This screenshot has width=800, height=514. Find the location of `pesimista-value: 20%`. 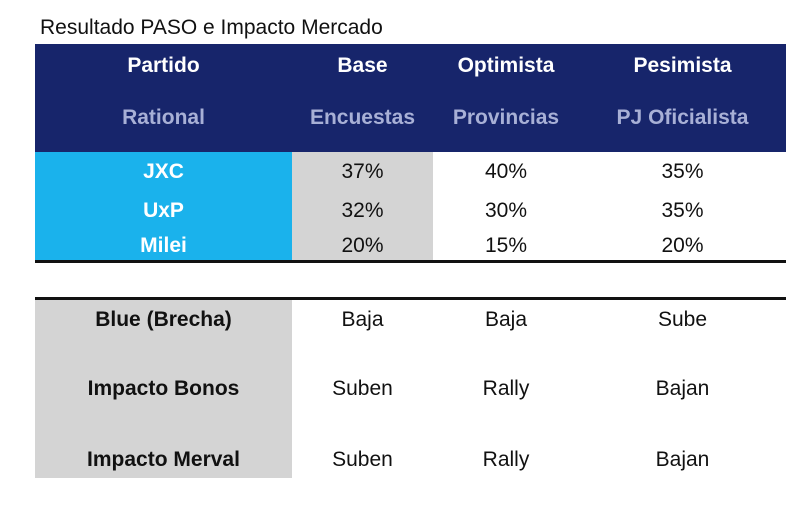

pesimista-value: 20% is located at coordinates (682, 245).